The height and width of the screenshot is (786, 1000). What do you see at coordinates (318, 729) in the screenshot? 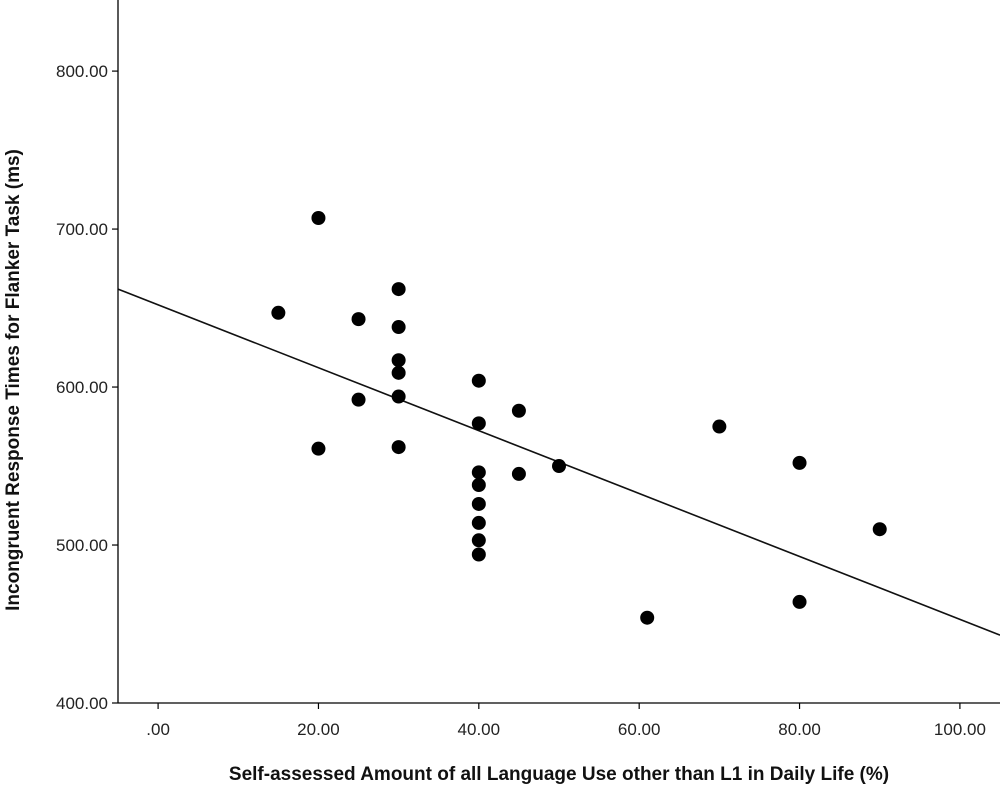
I see `x-tick-label: 20.00` at bounding box center [318, 729].